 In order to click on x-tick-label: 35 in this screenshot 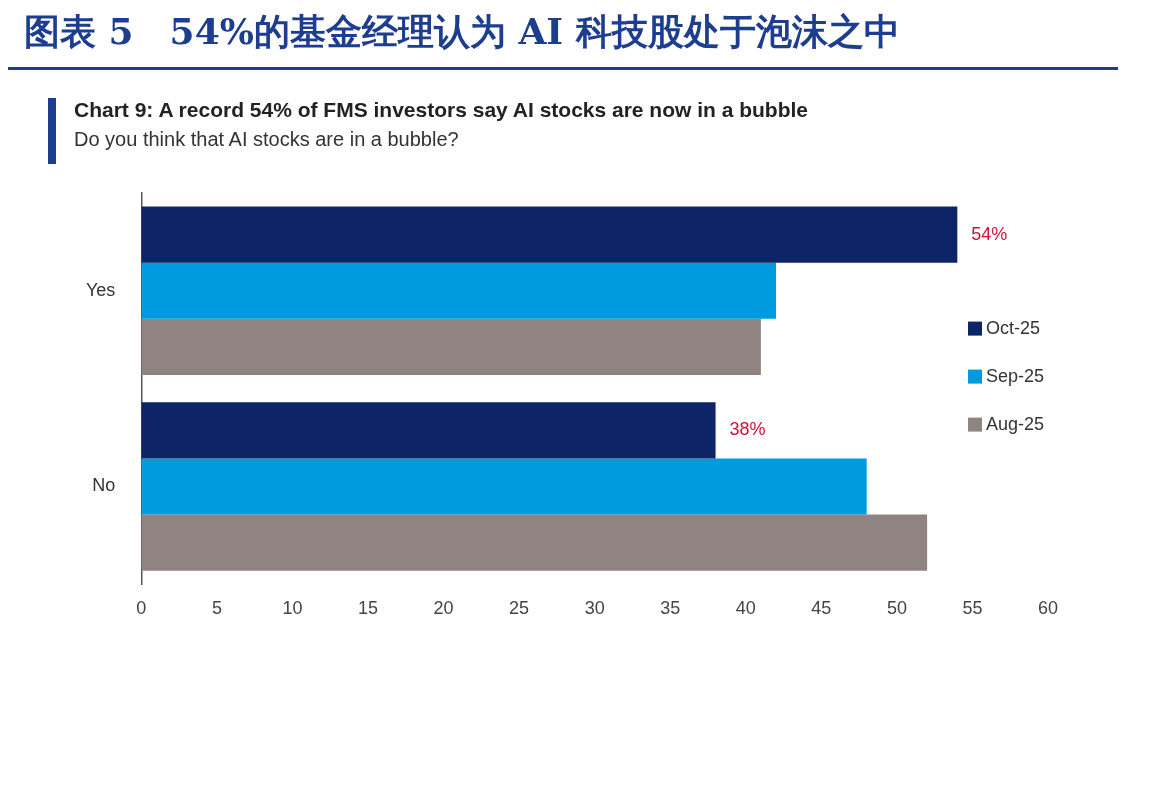, I will do `click(670, 608)`.